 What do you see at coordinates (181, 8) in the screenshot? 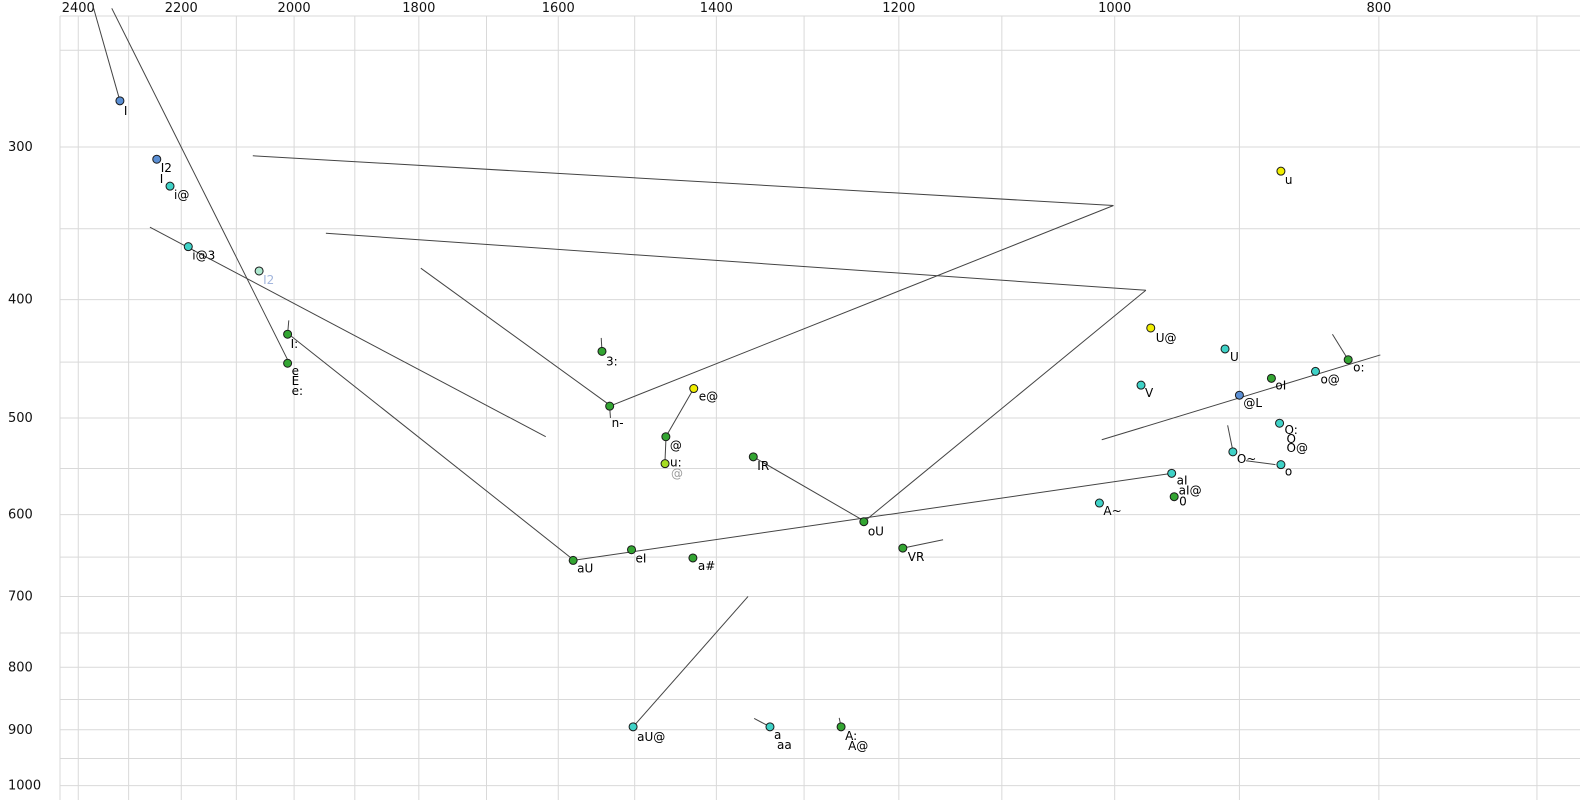
I see `x-tick-label: 2200` at bounding box center [181, 8].